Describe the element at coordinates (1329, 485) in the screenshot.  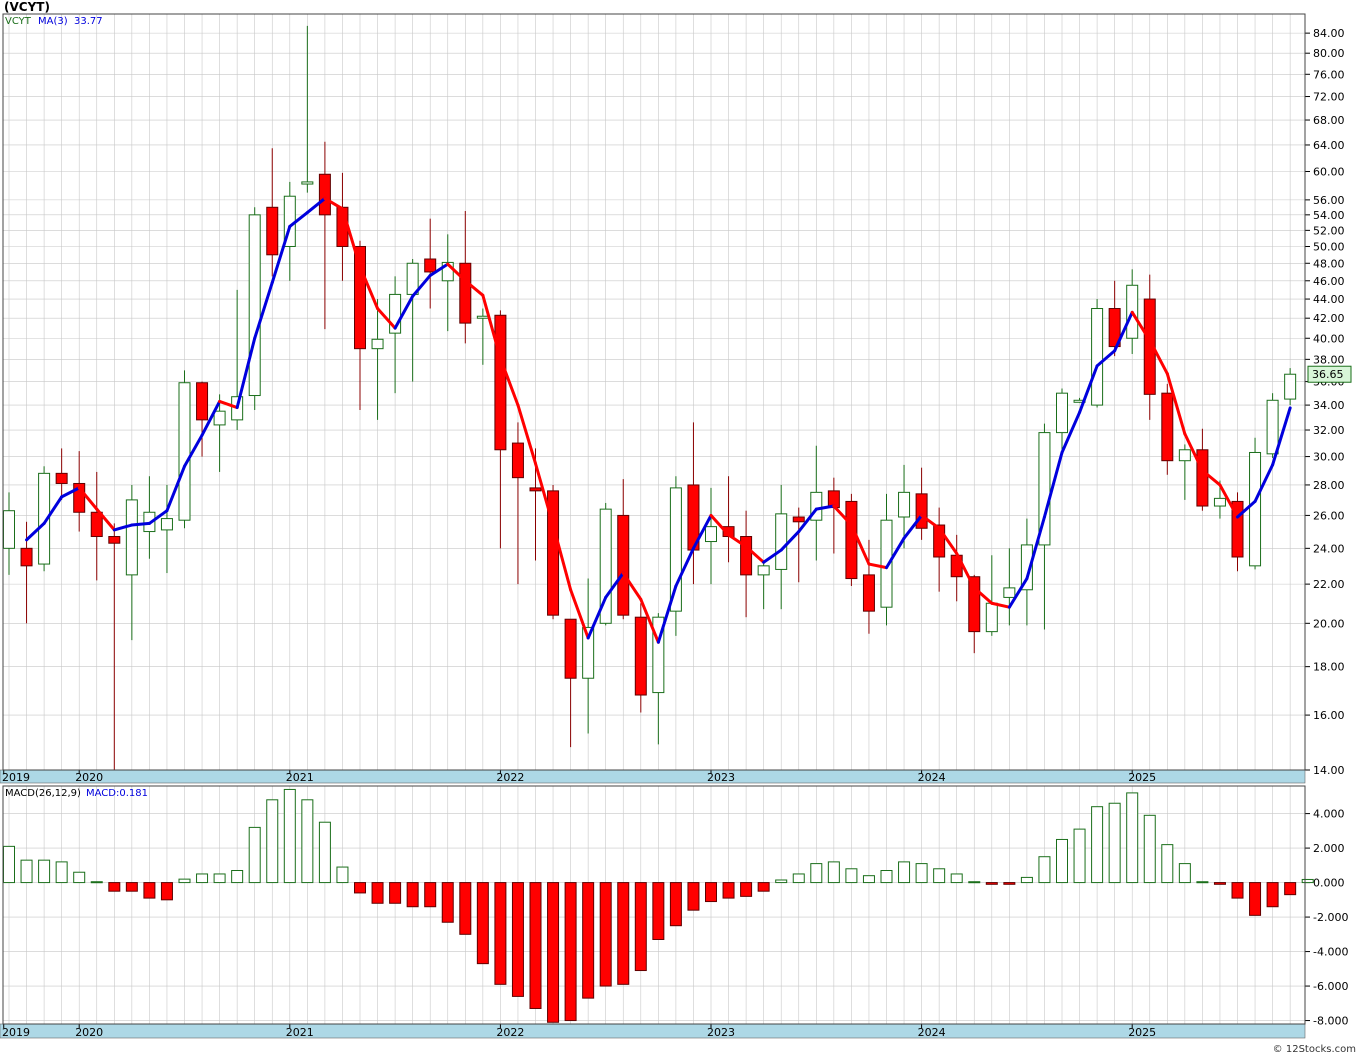
I see `price-tick-label: 28.00` at that location.